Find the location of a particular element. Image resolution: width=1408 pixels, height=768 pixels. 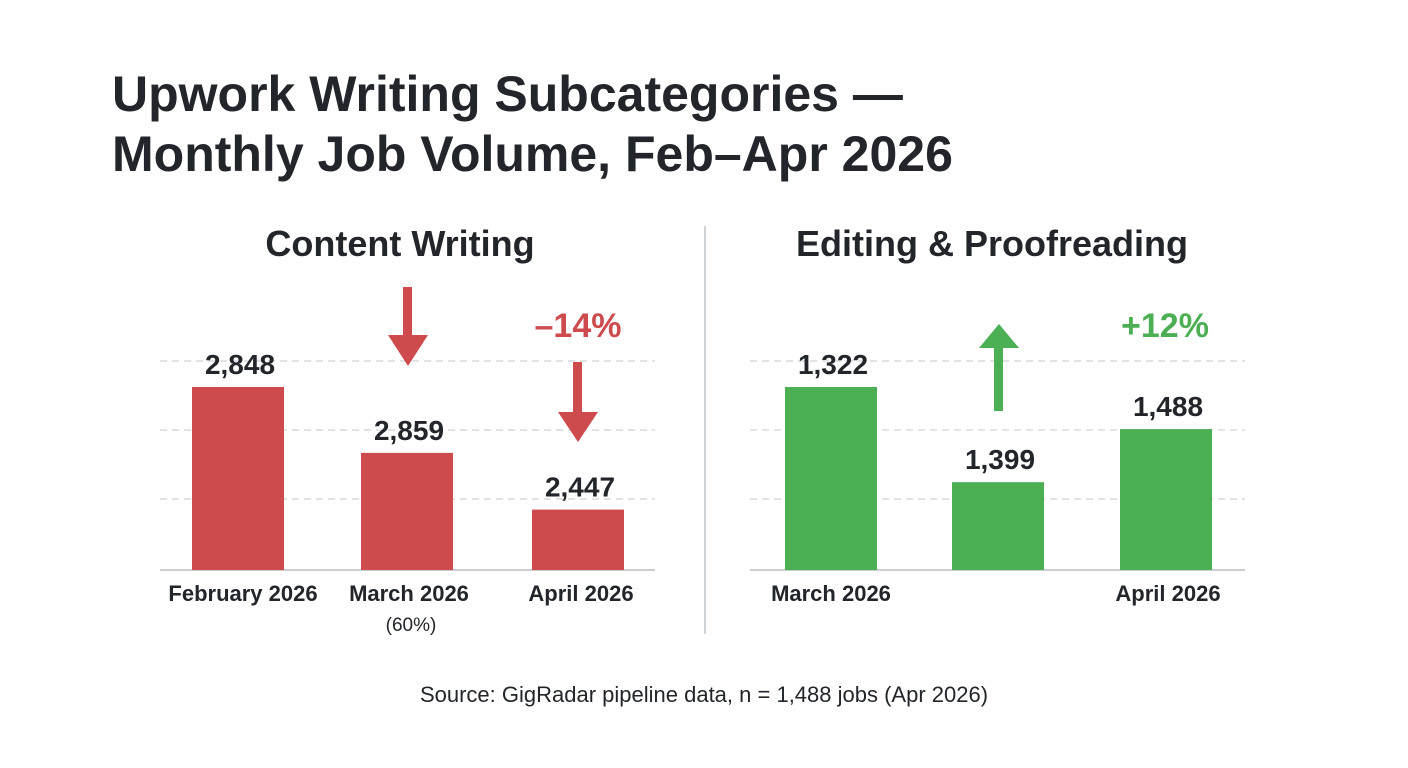

bar-value-label: 1,399 is located at coordinates (1000, 459).